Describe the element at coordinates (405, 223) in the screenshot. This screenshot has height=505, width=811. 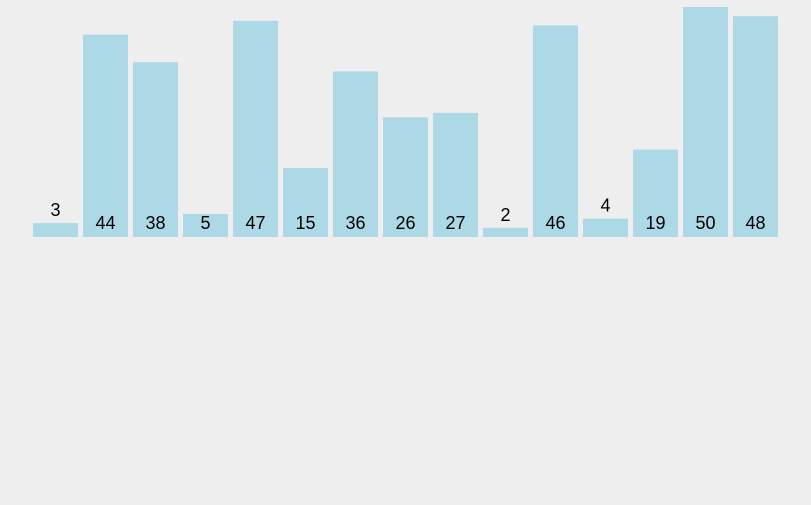
I see `data-label: 26` at that location.